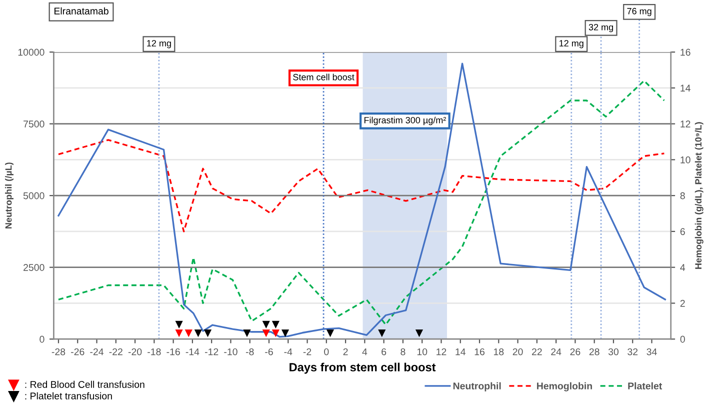 The width and height of the screenshot is (716, 410). I want to click on y2-tick-label: 4, so click(683, 267).